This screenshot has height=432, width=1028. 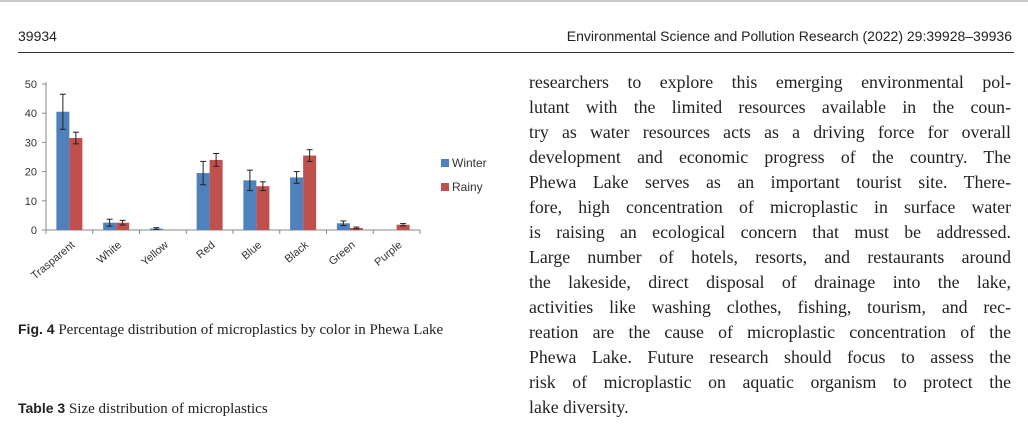 What do you see at coordinates (42, 408) in the screenshot?
I see `table-label: Table 3` at bounding box center [42, 408].